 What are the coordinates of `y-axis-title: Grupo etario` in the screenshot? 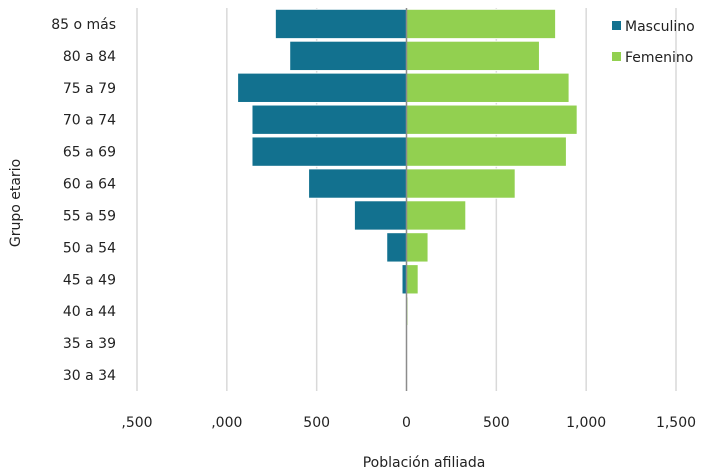 It's located at (16, 203).